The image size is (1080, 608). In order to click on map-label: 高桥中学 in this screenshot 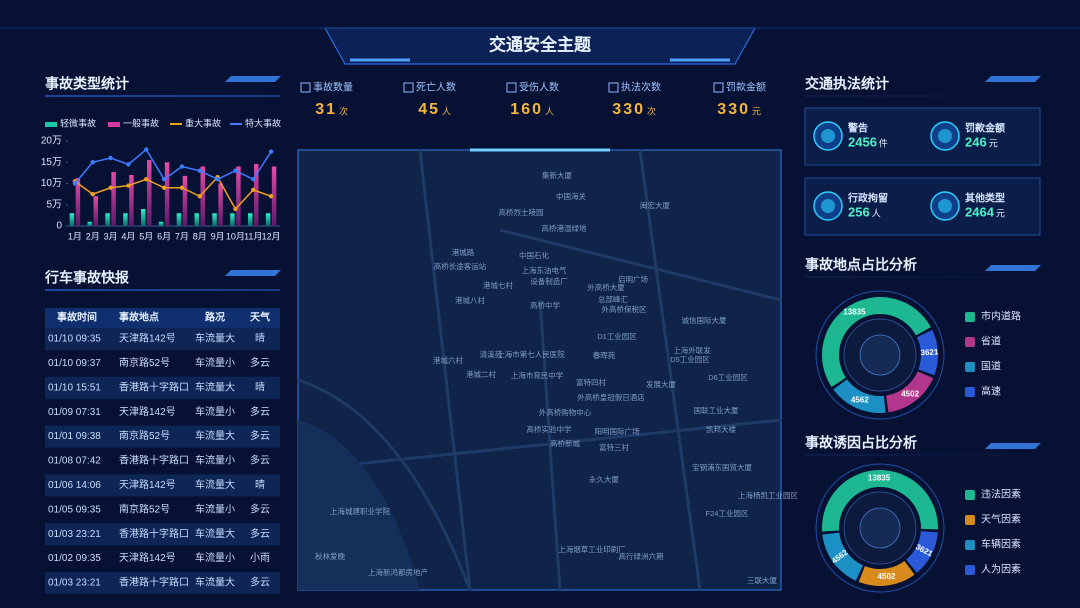, I will do `click(545, 305)`.